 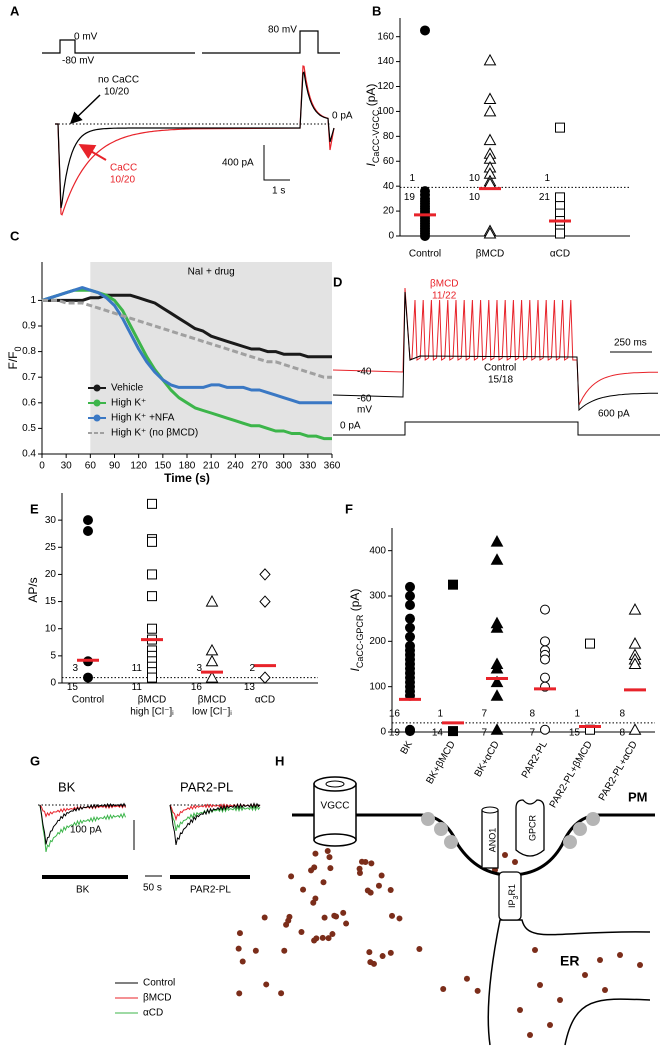 I want to click on y-tick-label: 30, so click(x=51, y=520).